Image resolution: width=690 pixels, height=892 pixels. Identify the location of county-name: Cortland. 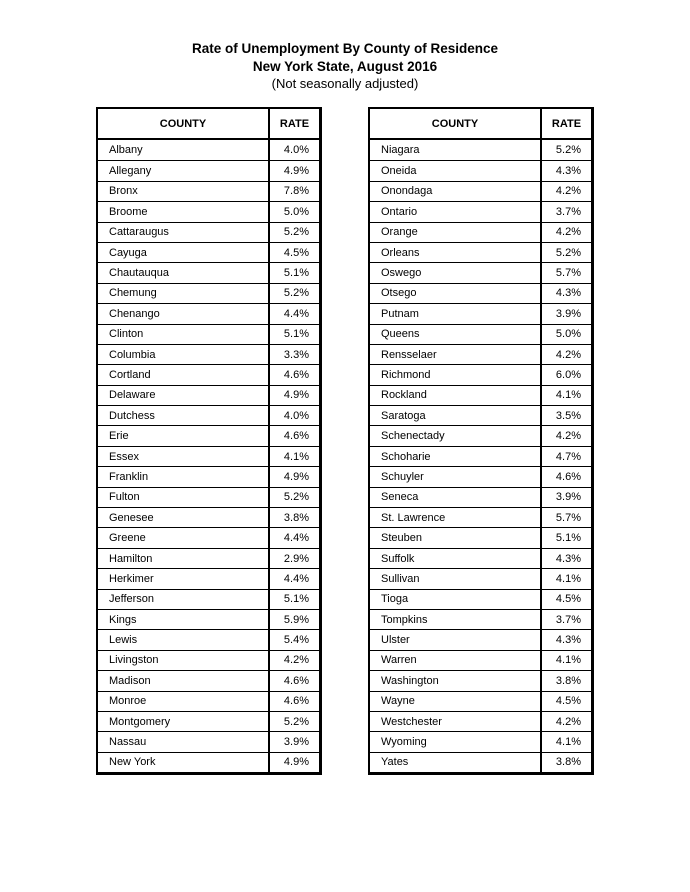
(184, 375).